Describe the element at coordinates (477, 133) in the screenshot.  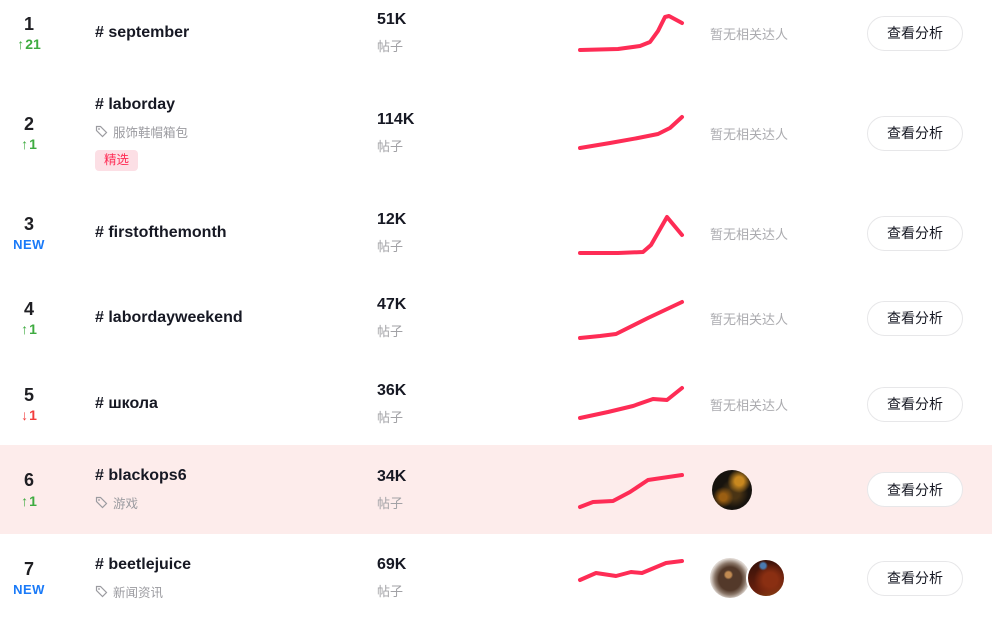
I see `posts-cell: 114K 帖子` at that location.